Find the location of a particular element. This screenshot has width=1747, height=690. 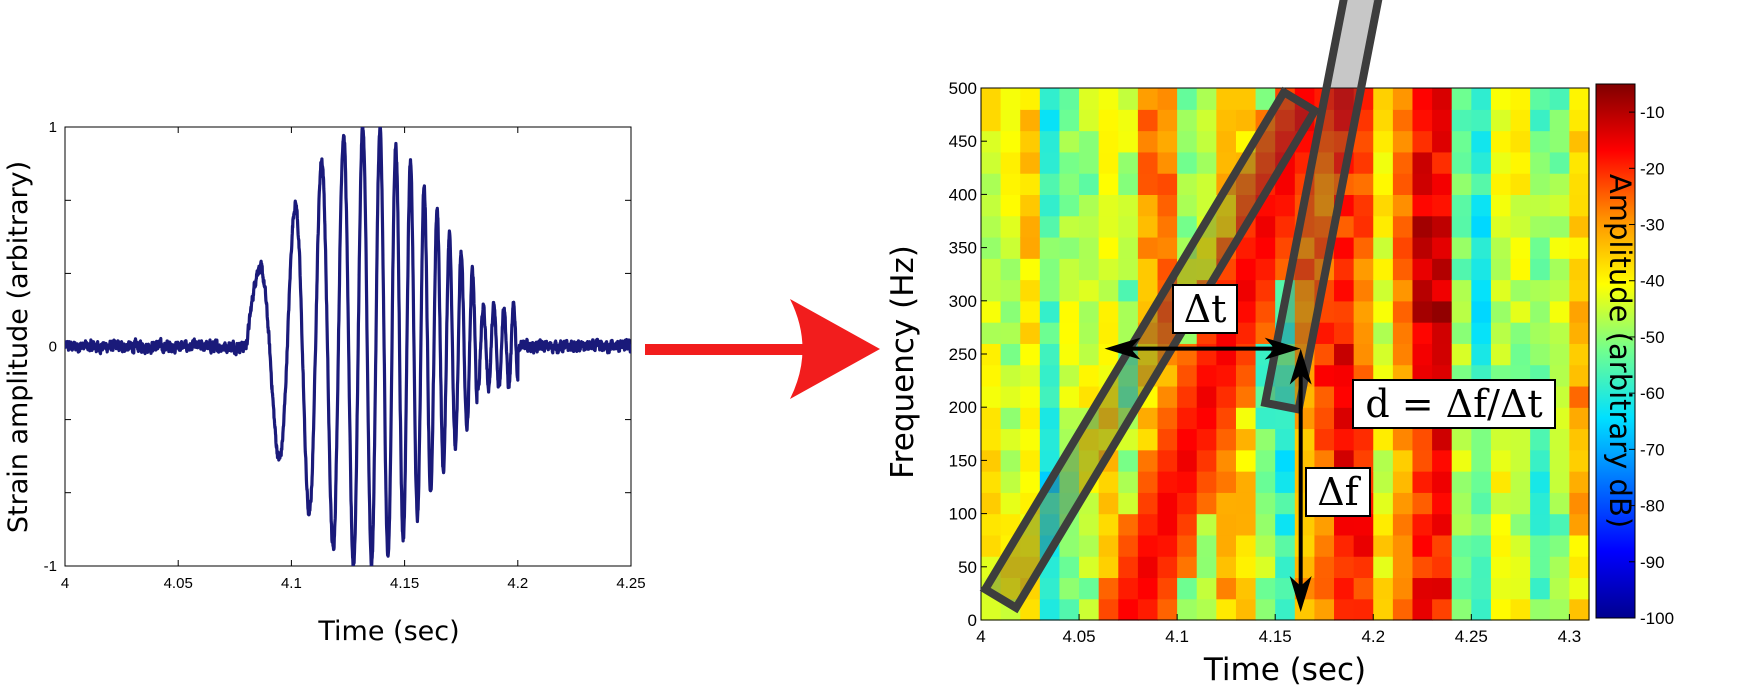

colorbar-tick-label: -50 is located at coordinates (1652, 337).